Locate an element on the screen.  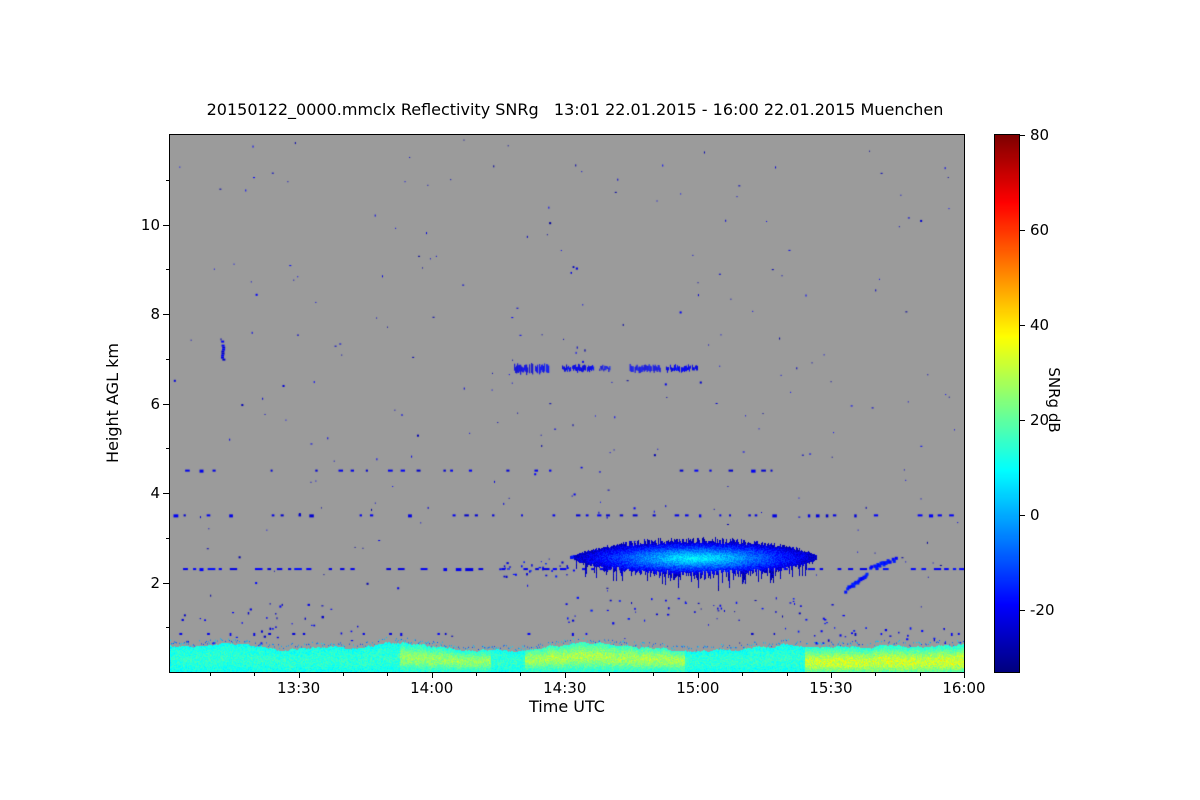
colorbar-tick-label: 80 is located at coordinates (1040, 135).